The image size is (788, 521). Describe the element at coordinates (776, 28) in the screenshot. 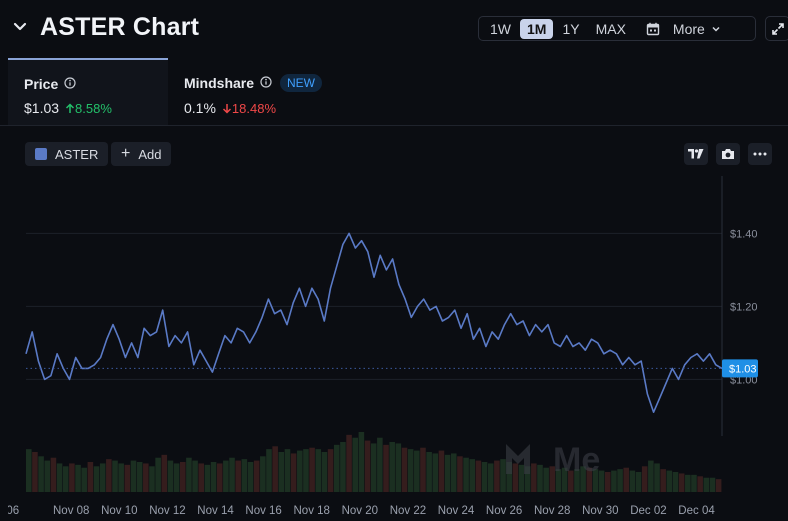

I see `expand-icon` at that location.